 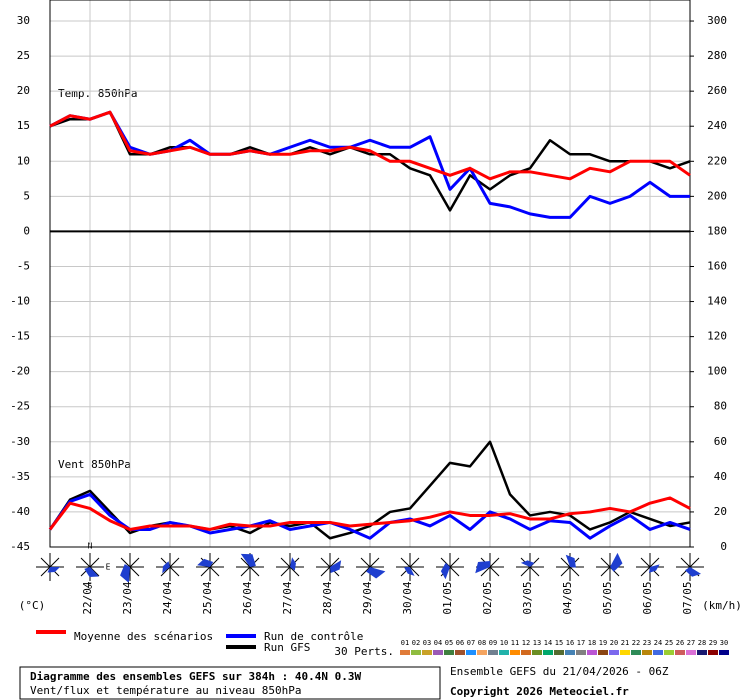 What do you see at coordinates (460, 643) in the screenshot?
I see `perturbation-name: 06` at bounding box center [460, 643].